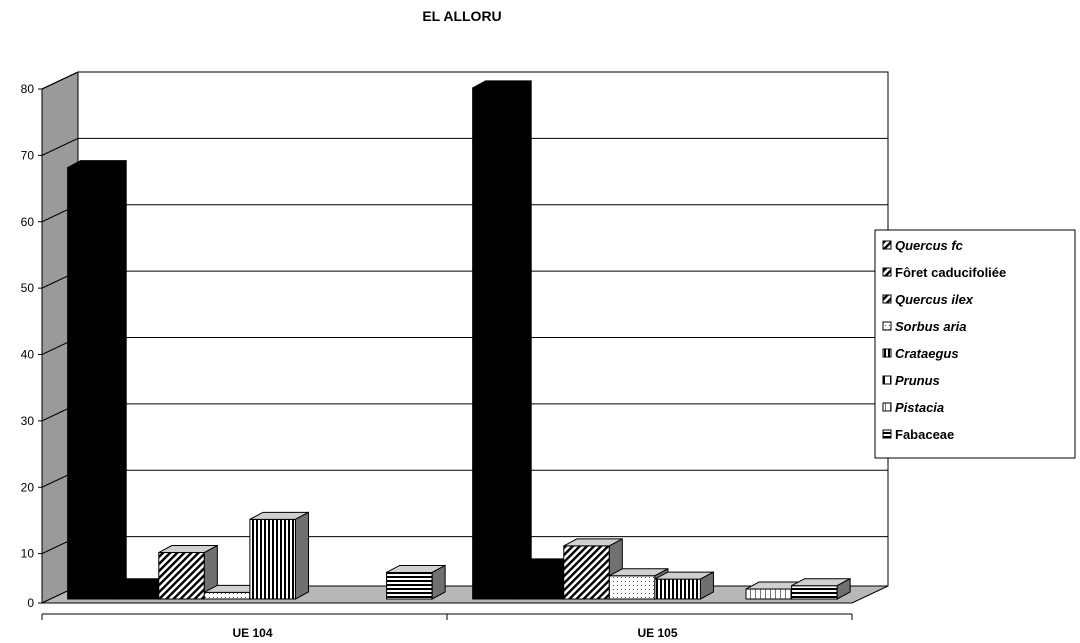 This screenshot has width=1080, height=643. Describe the element at coordinates (30, 603) in the screenshot. I see `y-tick-label: 0` at that location.